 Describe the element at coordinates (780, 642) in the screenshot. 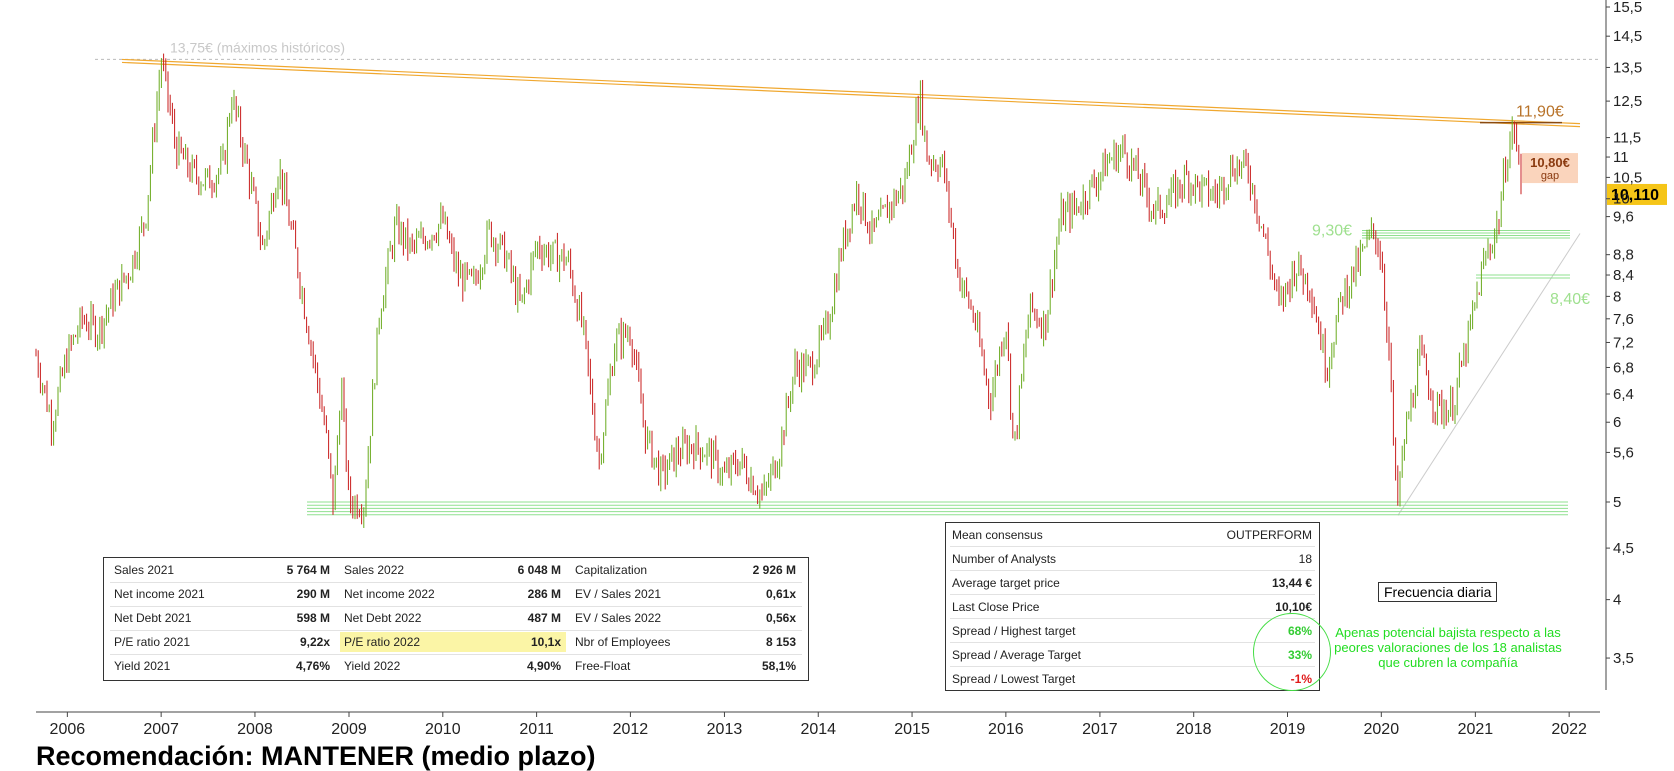

I see `fund-value: 8 153` at that location.